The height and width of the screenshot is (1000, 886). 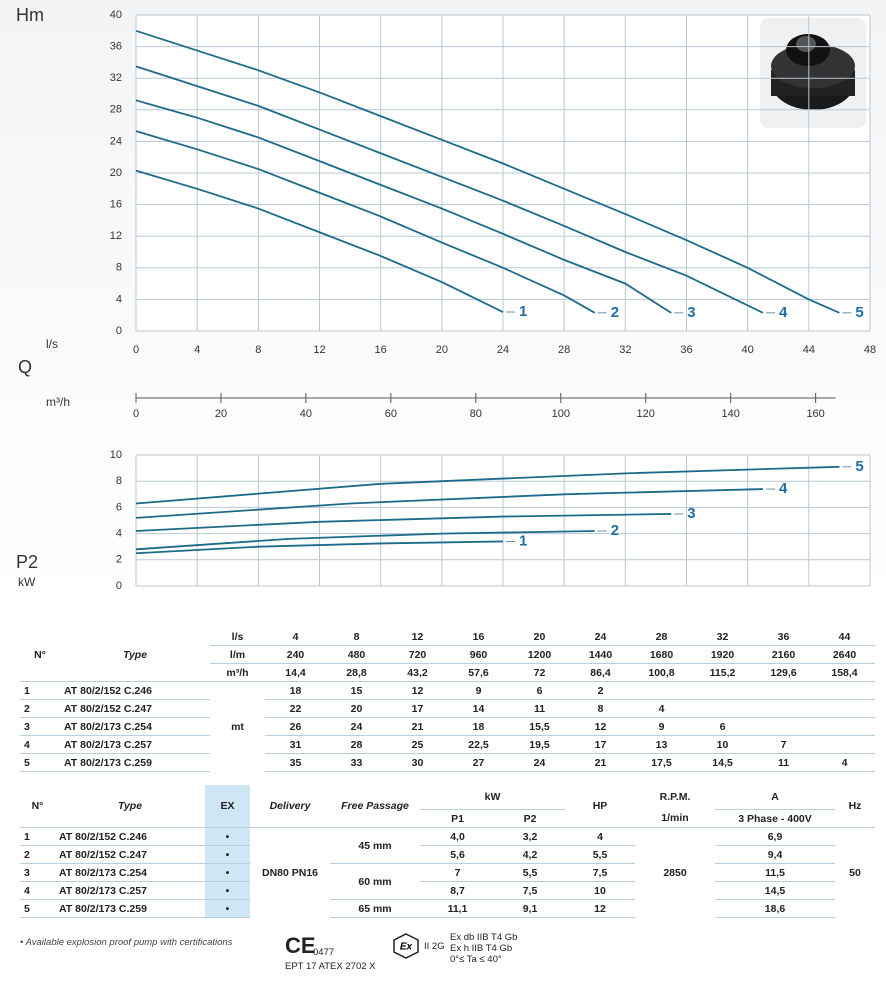 What do you see at coordinates (40, 690) in the screenshot?
I see `number: 1` at bounding box center [40, 690].